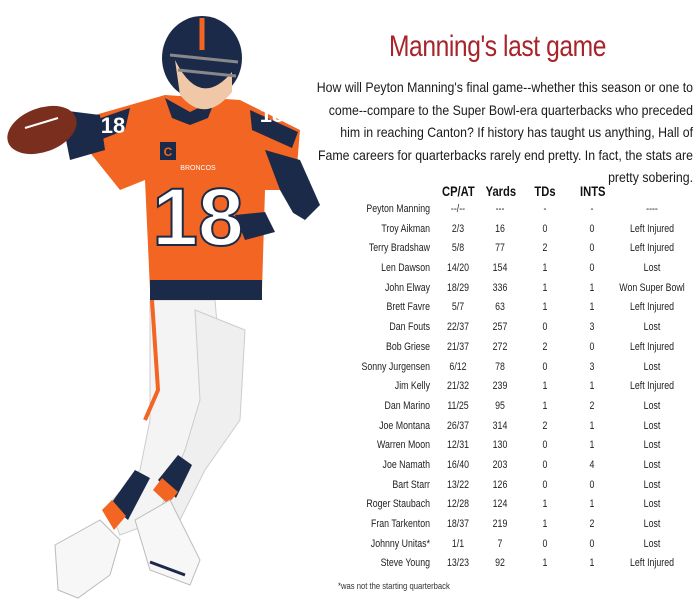  I want to click on column-header-ints: INTS, so click(593, 191).